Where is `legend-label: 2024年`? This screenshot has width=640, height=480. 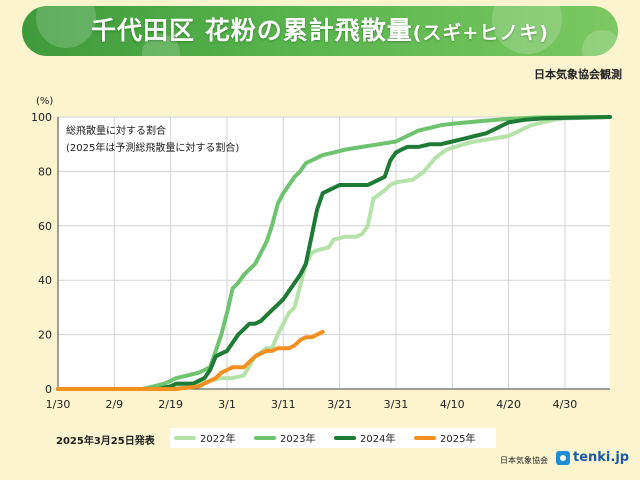
legend-label: 2024年 is located at coordinates (377, 438).